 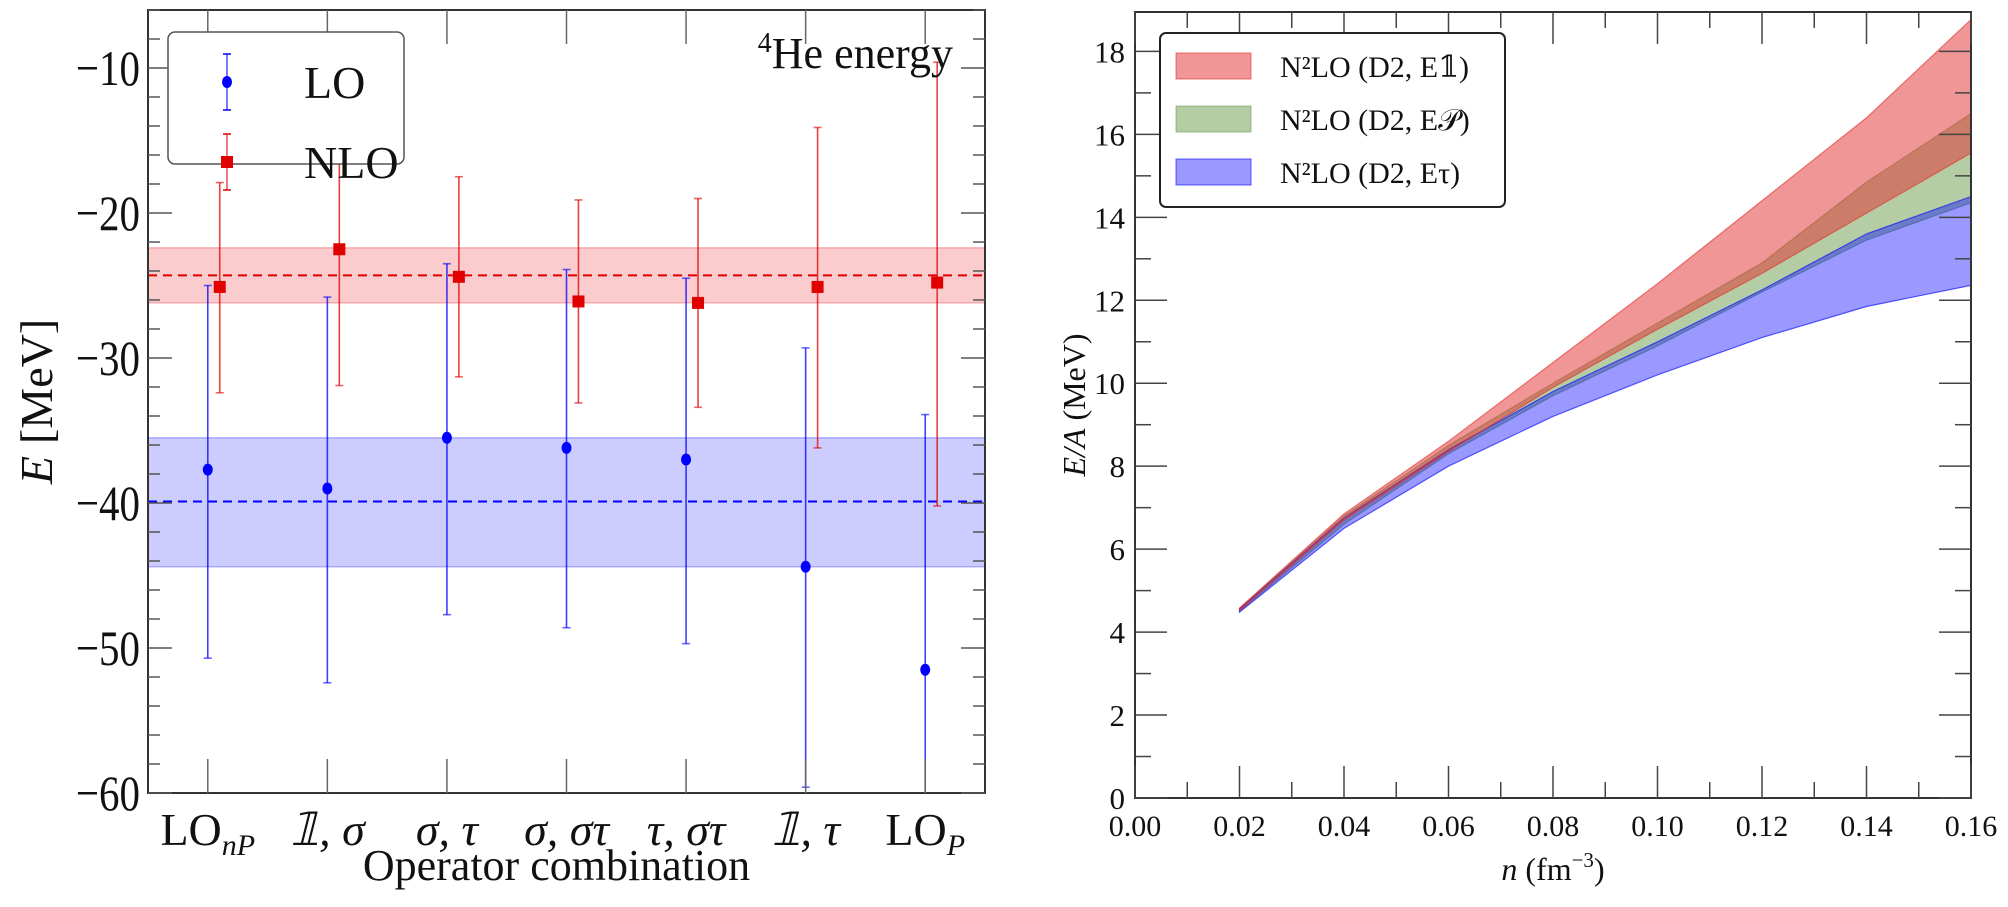 I want to click on y-tick-label: −40, so click(x=108, y=503).